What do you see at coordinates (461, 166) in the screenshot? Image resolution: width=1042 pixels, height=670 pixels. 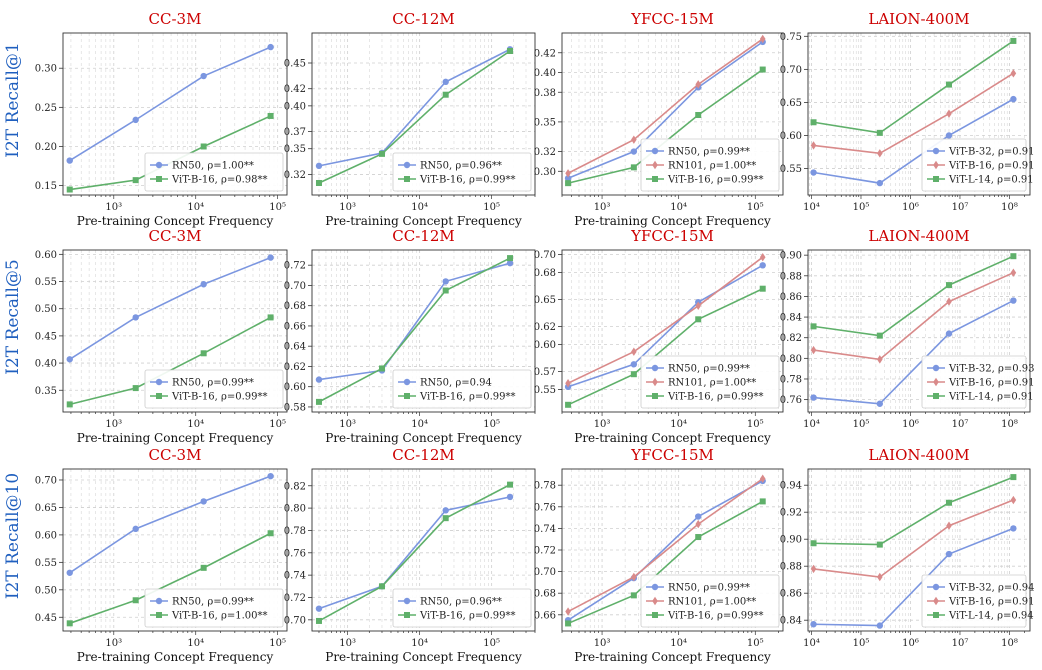 I see `legend-label: RN50, ρ=0.96**` at bounding box center [461, 166].